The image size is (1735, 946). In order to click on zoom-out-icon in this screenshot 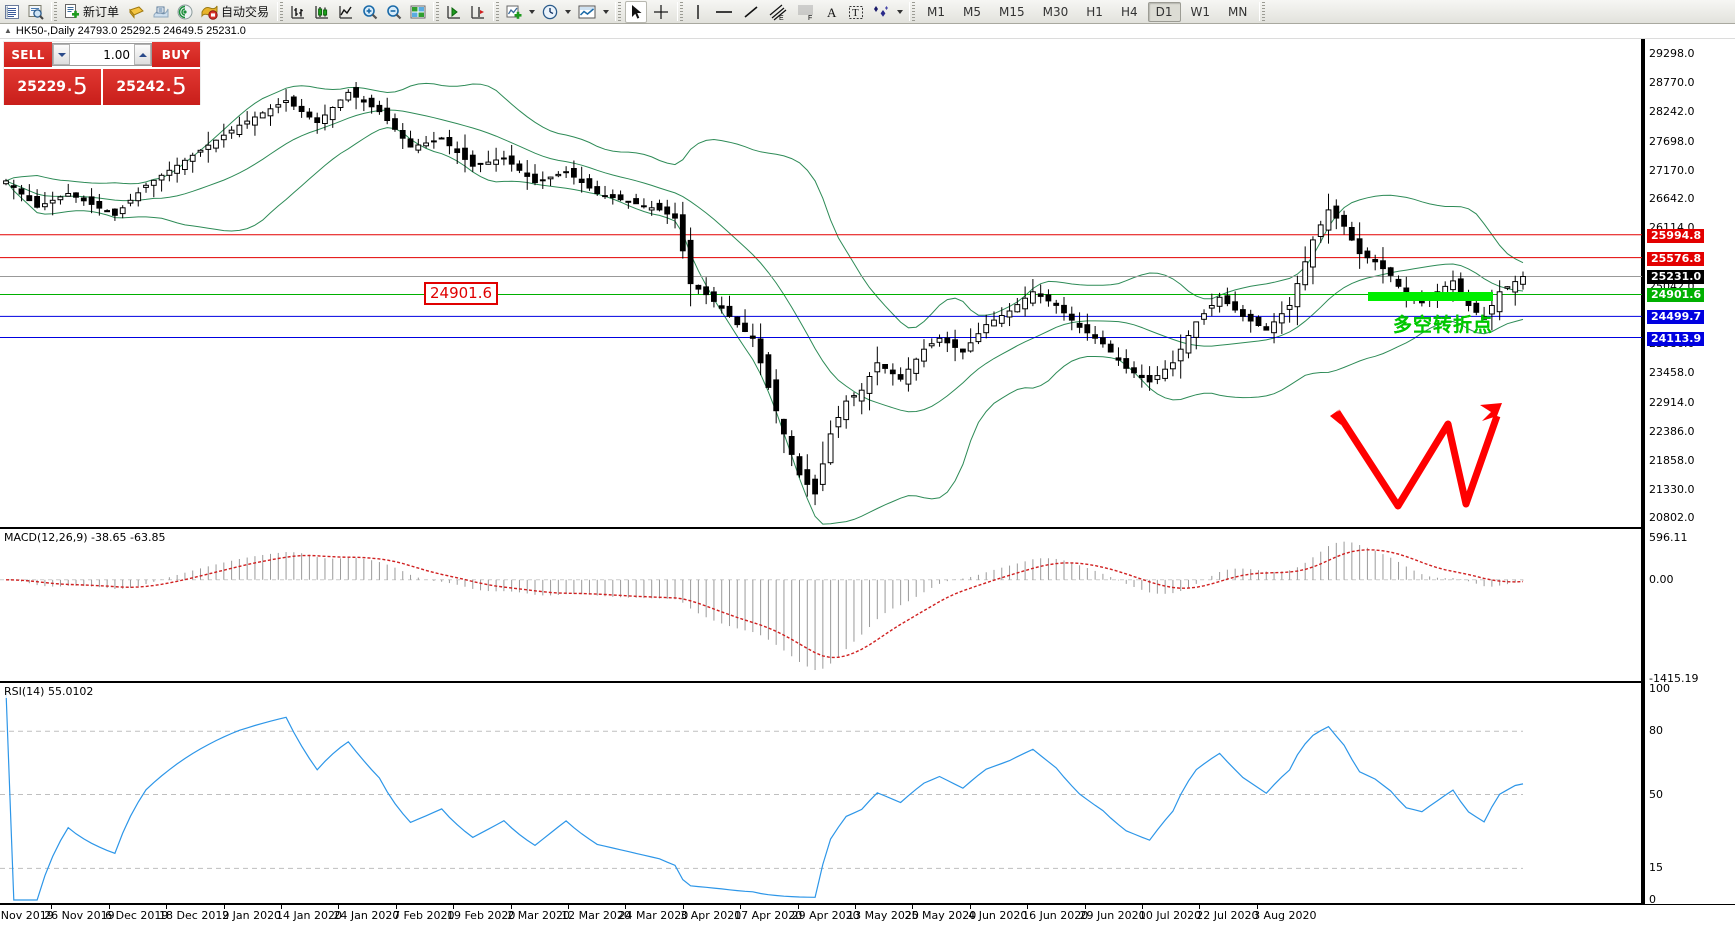, I will do `click(394, 12)`.